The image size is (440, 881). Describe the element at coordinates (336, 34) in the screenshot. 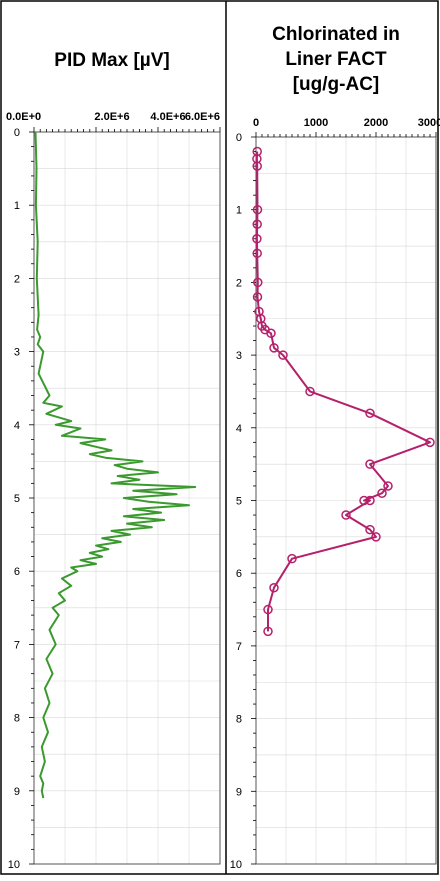

I see `right-title-line-1: Chlorinated in` at that location.